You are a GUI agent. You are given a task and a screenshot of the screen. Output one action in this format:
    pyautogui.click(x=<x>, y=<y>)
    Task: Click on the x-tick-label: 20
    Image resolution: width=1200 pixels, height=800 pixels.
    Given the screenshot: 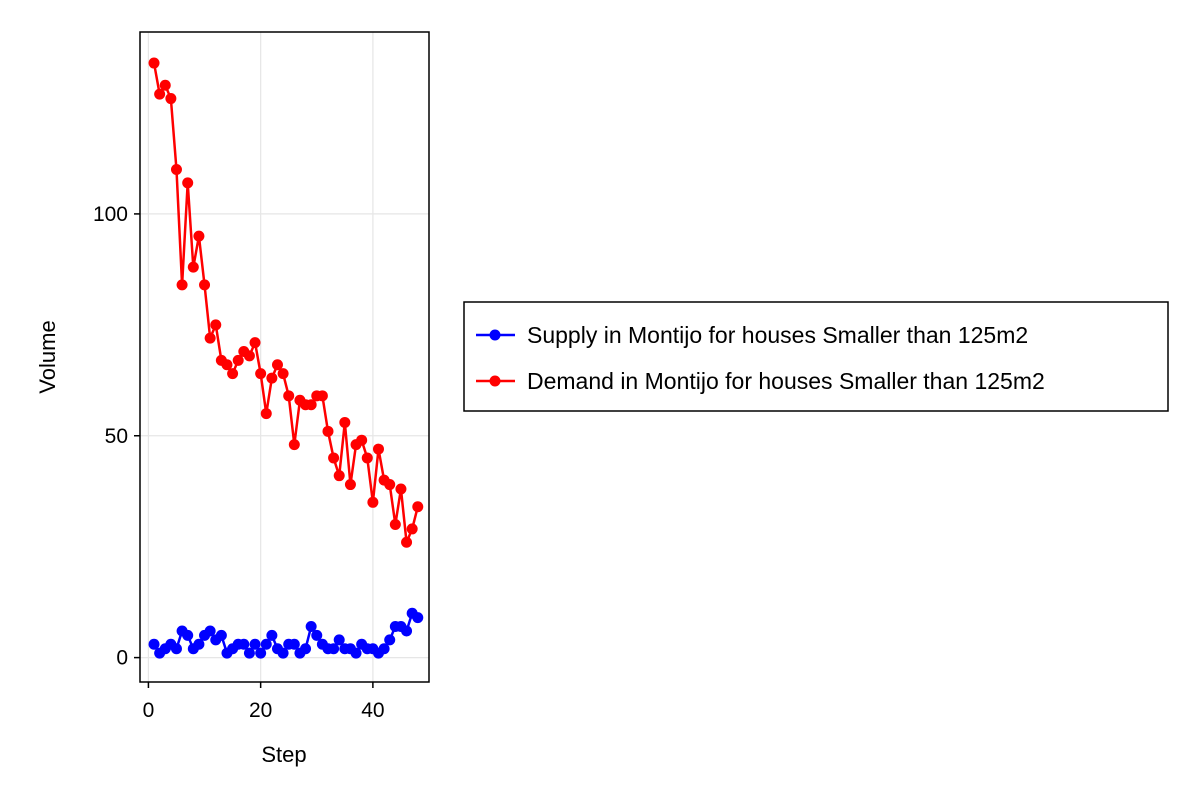 What is the action you would take?
    pyautogui.click(x=260, y=710)
    